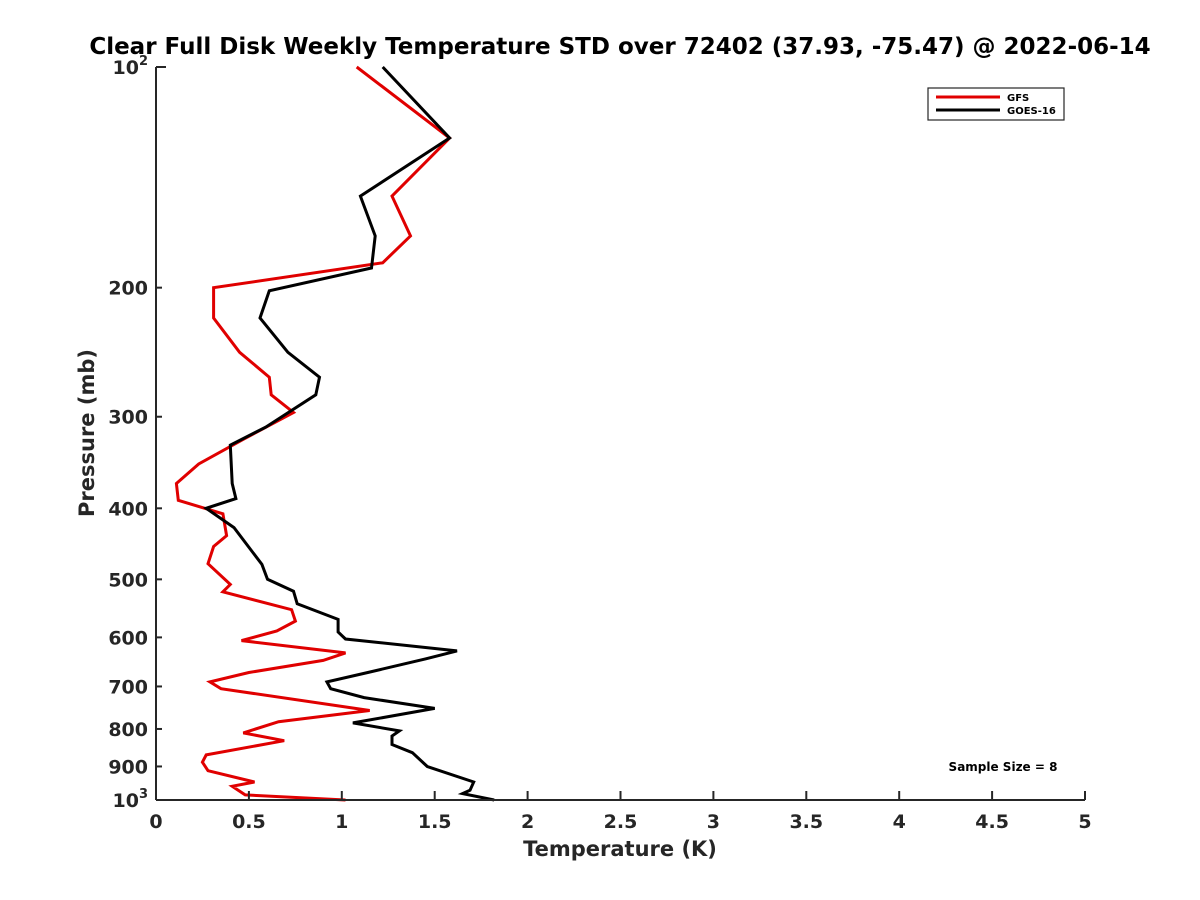 The height and width of the screenshot is (900, 1200). I want to click on y-tick-label: 200, so click(128, 289).